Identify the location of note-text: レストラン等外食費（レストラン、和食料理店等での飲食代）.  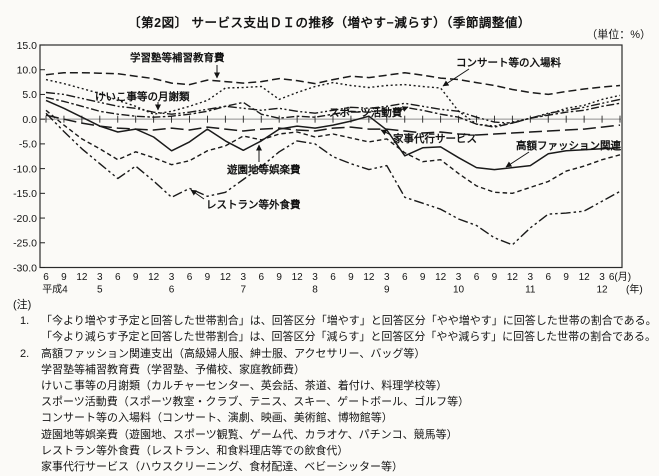
(195, 450).